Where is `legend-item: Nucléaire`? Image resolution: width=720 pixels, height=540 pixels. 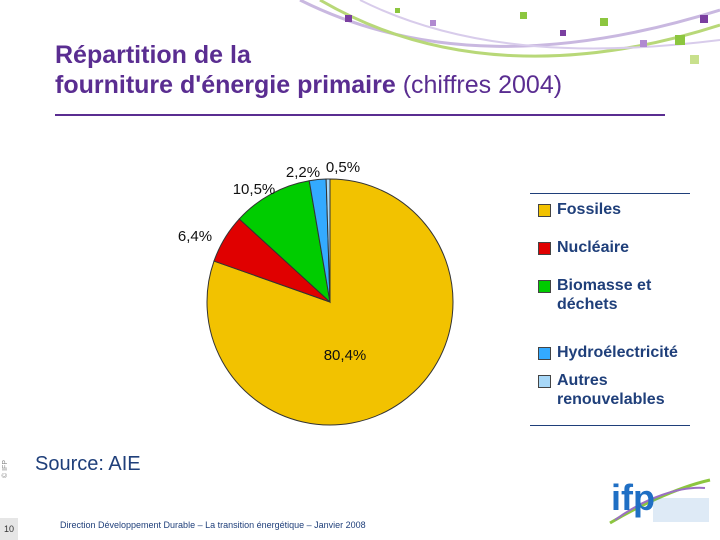
legend-item: Nucléaire is located at coordinates (623, 247).